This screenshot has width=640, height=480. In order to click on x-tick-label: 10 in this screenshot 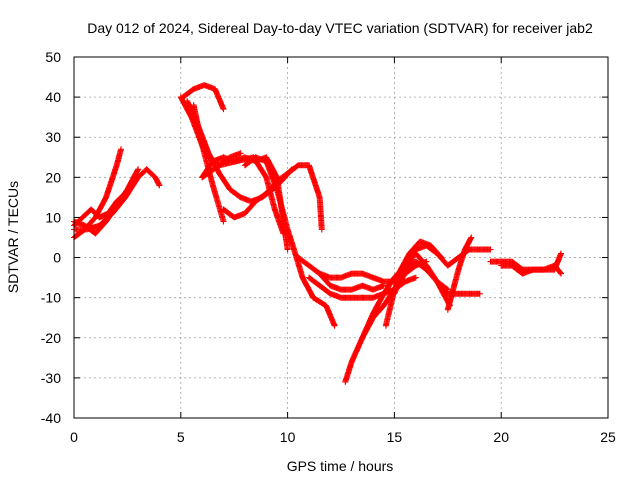, I will do `click(288, 437)`.